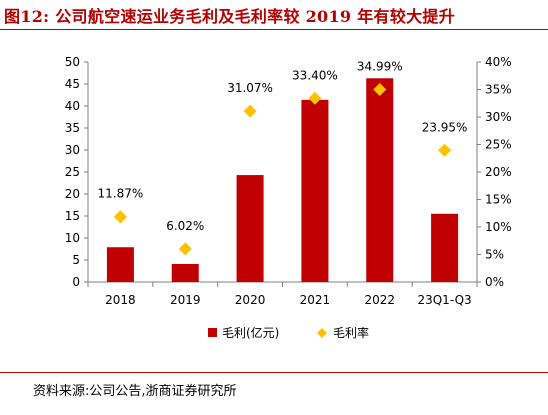 This screenshot has height=415, width=548. I want to click on left-tick-label: 30, so click(72, 150).